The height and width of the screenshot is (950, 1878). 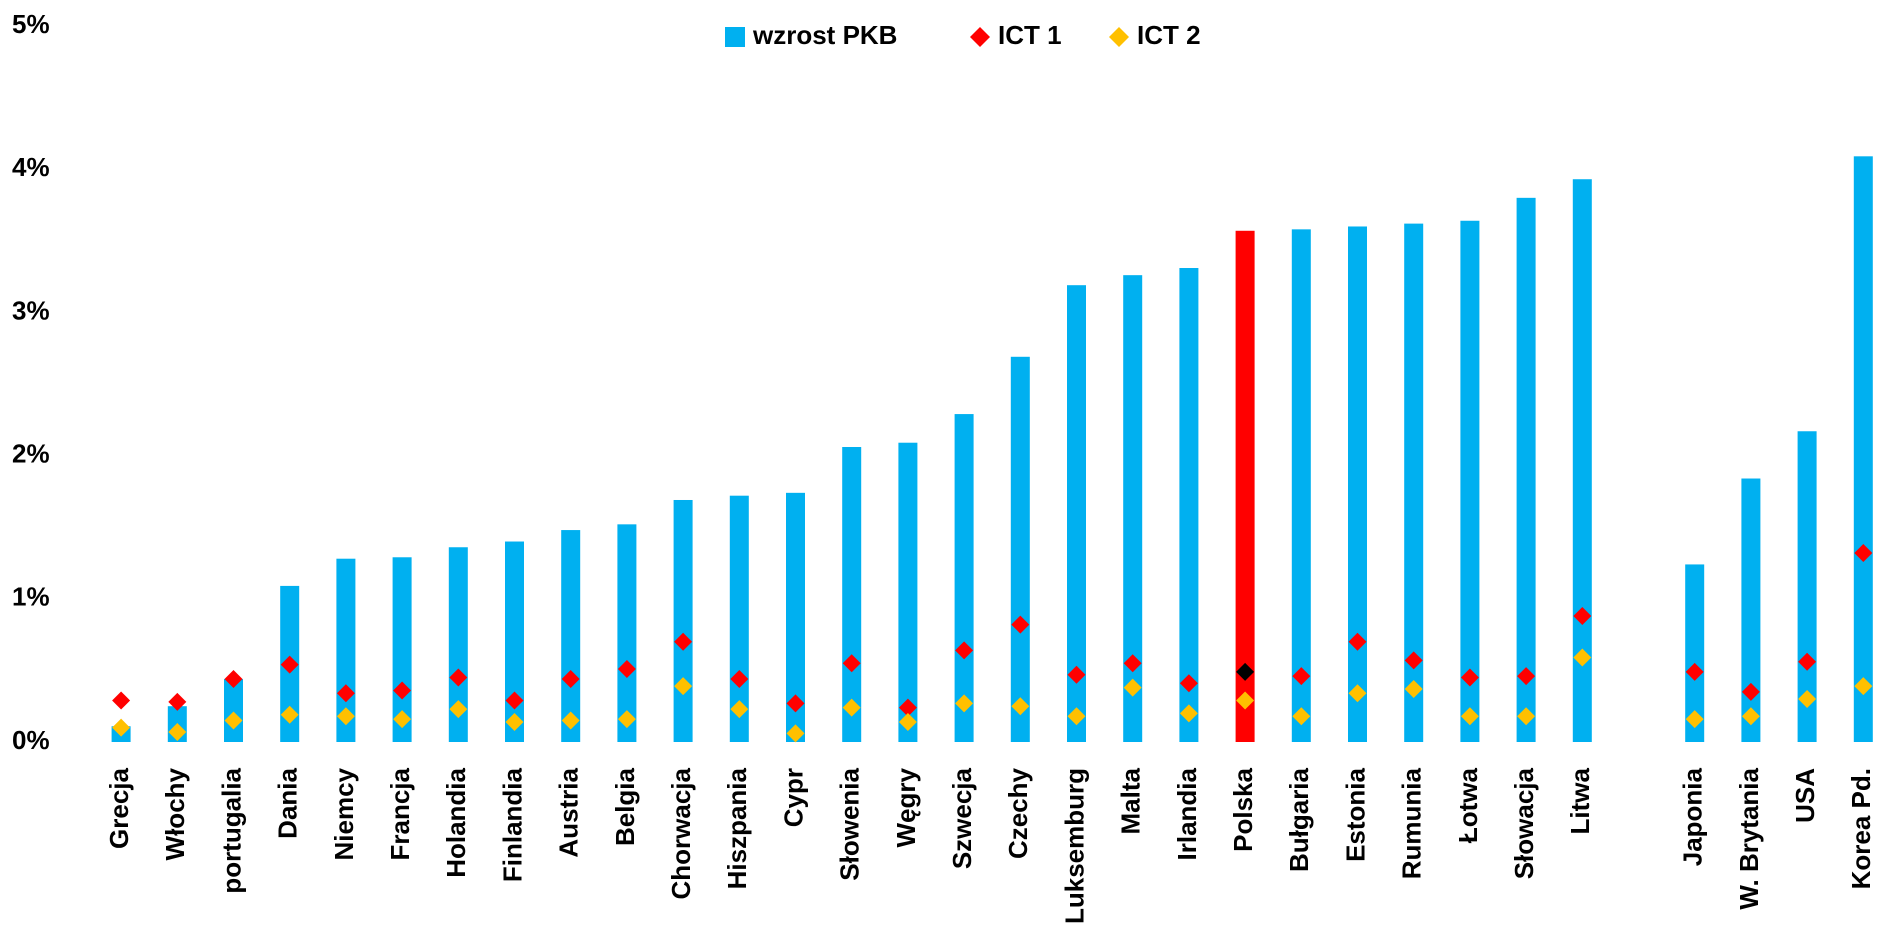 I want to click on x-tick-label: Łotwa, so click(x=1468, y=805).